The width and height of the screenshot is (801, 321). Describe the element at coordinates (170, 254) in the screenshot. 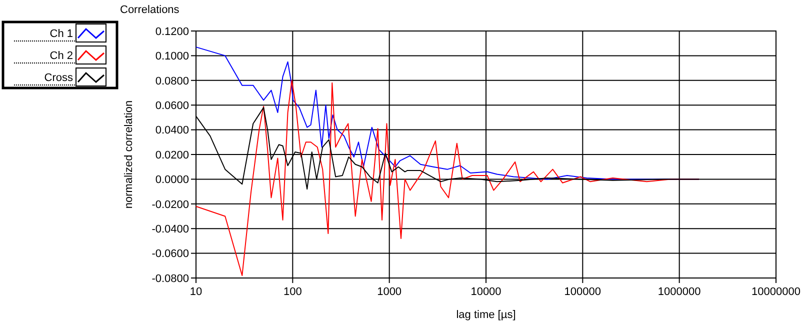

I see `y-tick-label: -0.0600` at that location.